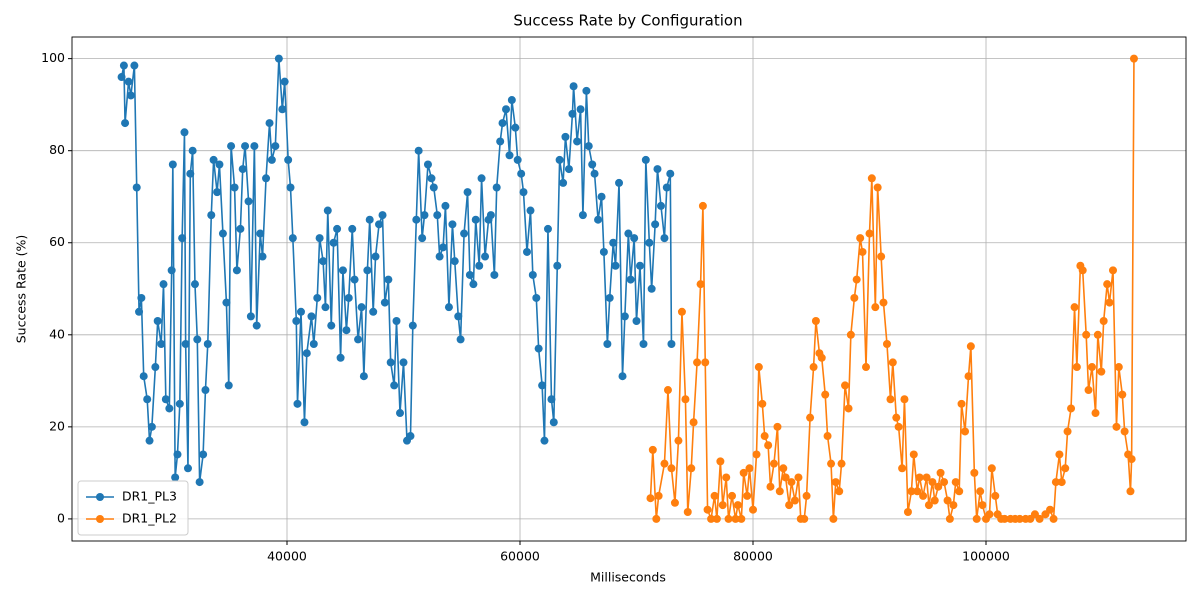 The height and width of the screenshot is (604, 1200). Describe the element at coordinates (133, 508) in the screenshot. I see `legend: DR1_PL3 DR1_PL2` at that location.